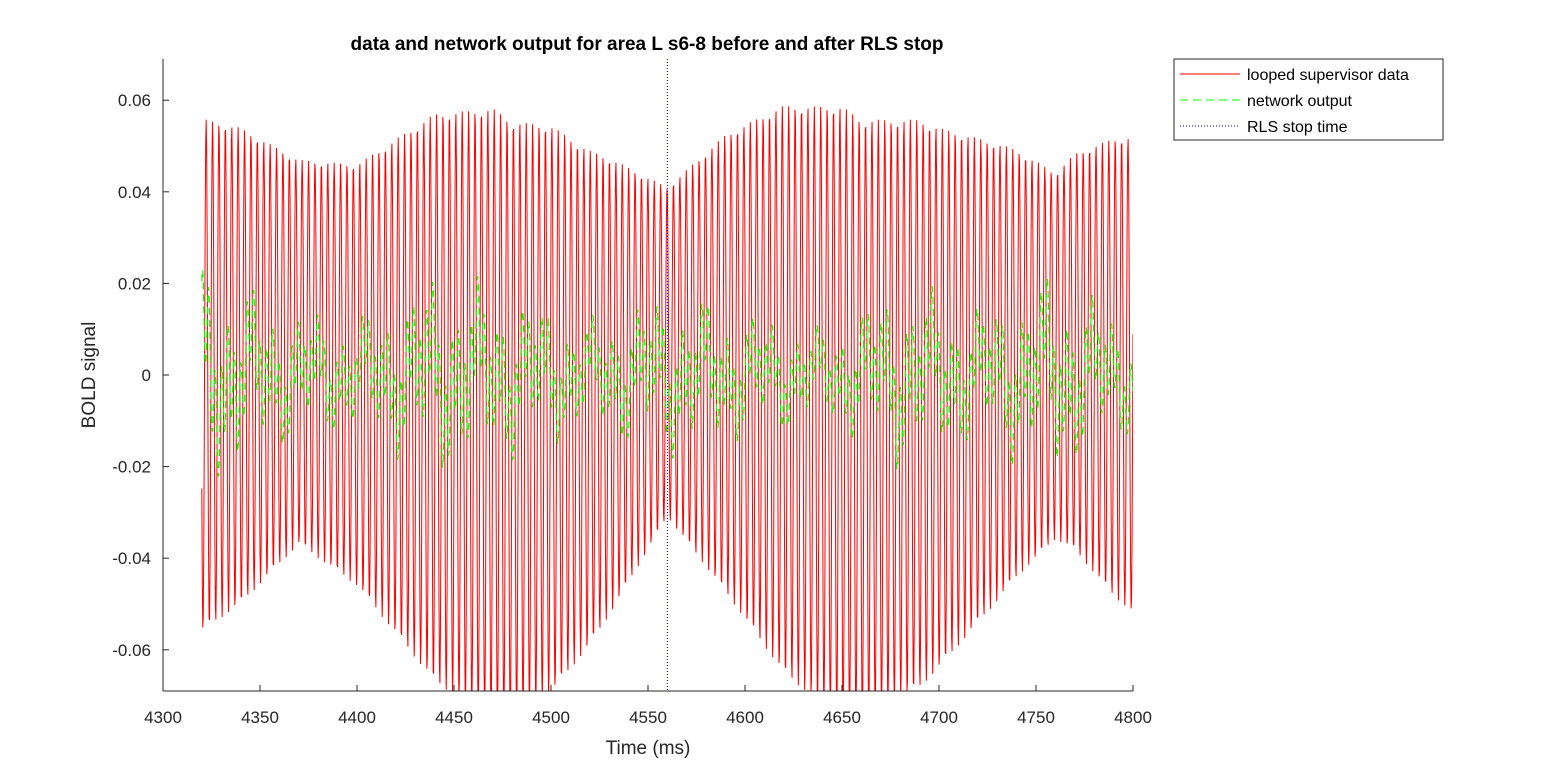 This screenshot has height=781, width=1563. I want to click on x-tick-label: 4400, so click(357, 717).